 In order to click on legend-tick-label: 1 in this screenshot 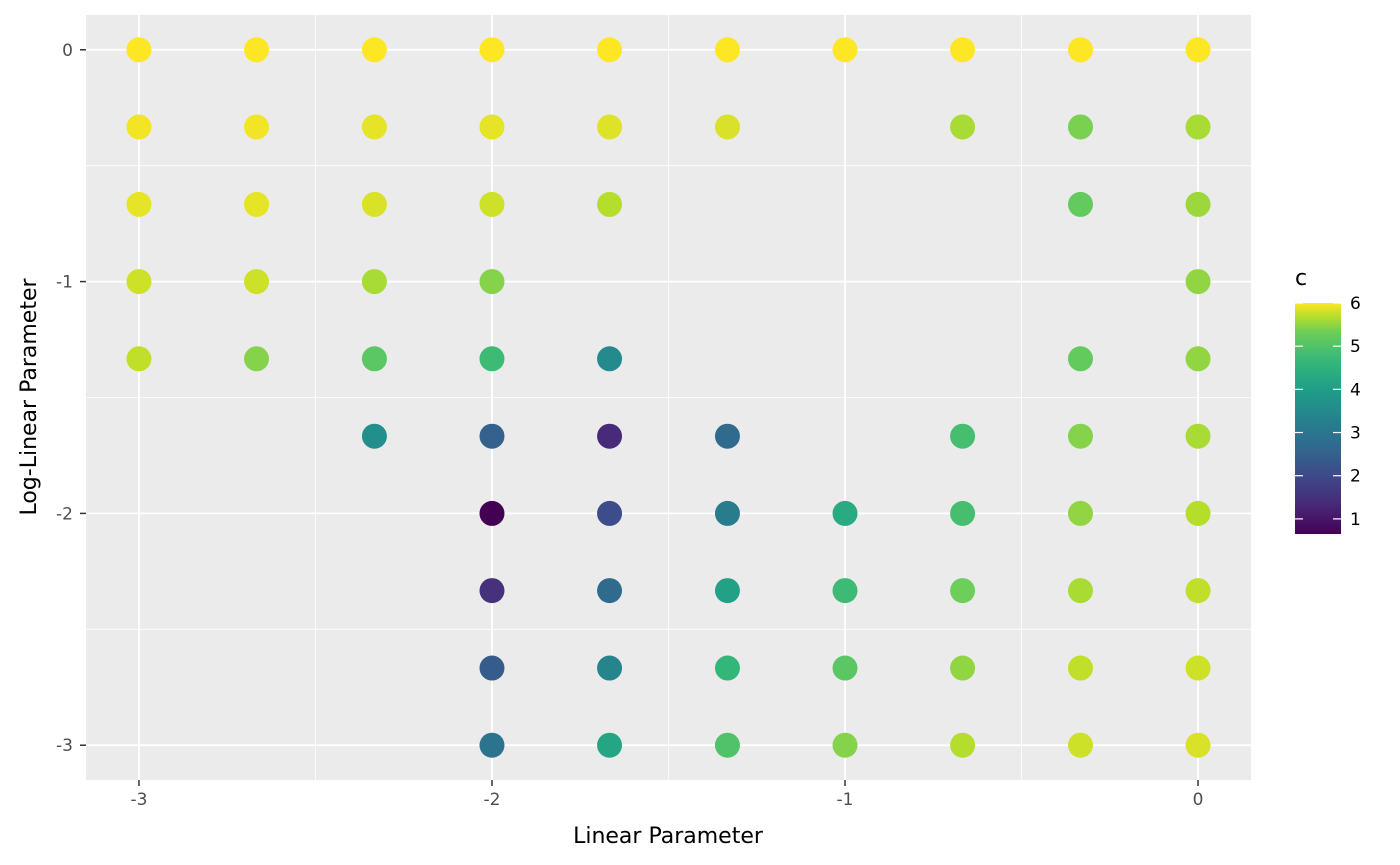, I will do `click(1355, 520)`.